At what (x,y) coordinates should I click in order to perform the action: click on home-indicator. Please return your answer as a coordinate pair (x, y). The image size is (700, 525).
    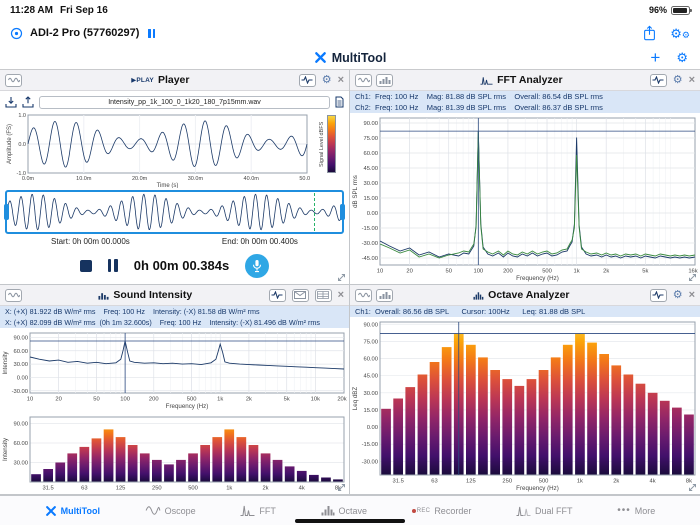
    Looking at the image, I should click on (350, 521).